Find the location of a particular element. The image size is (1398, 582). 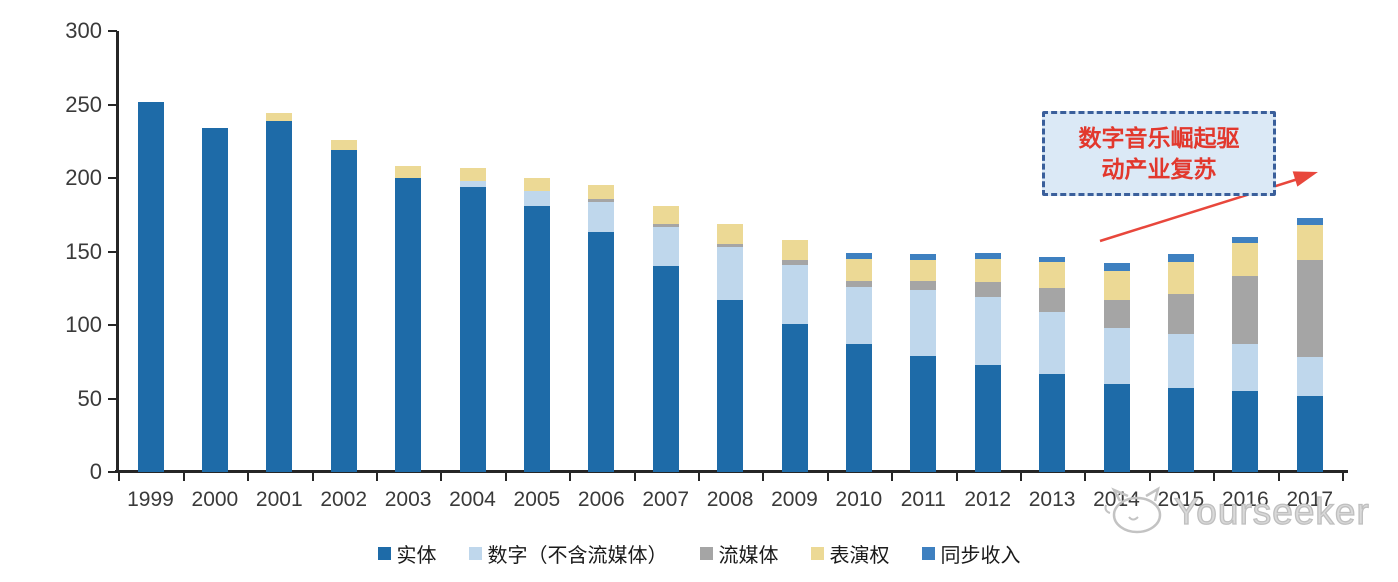

legend-item-label: 表演权 is located at coordinates (859, 556).